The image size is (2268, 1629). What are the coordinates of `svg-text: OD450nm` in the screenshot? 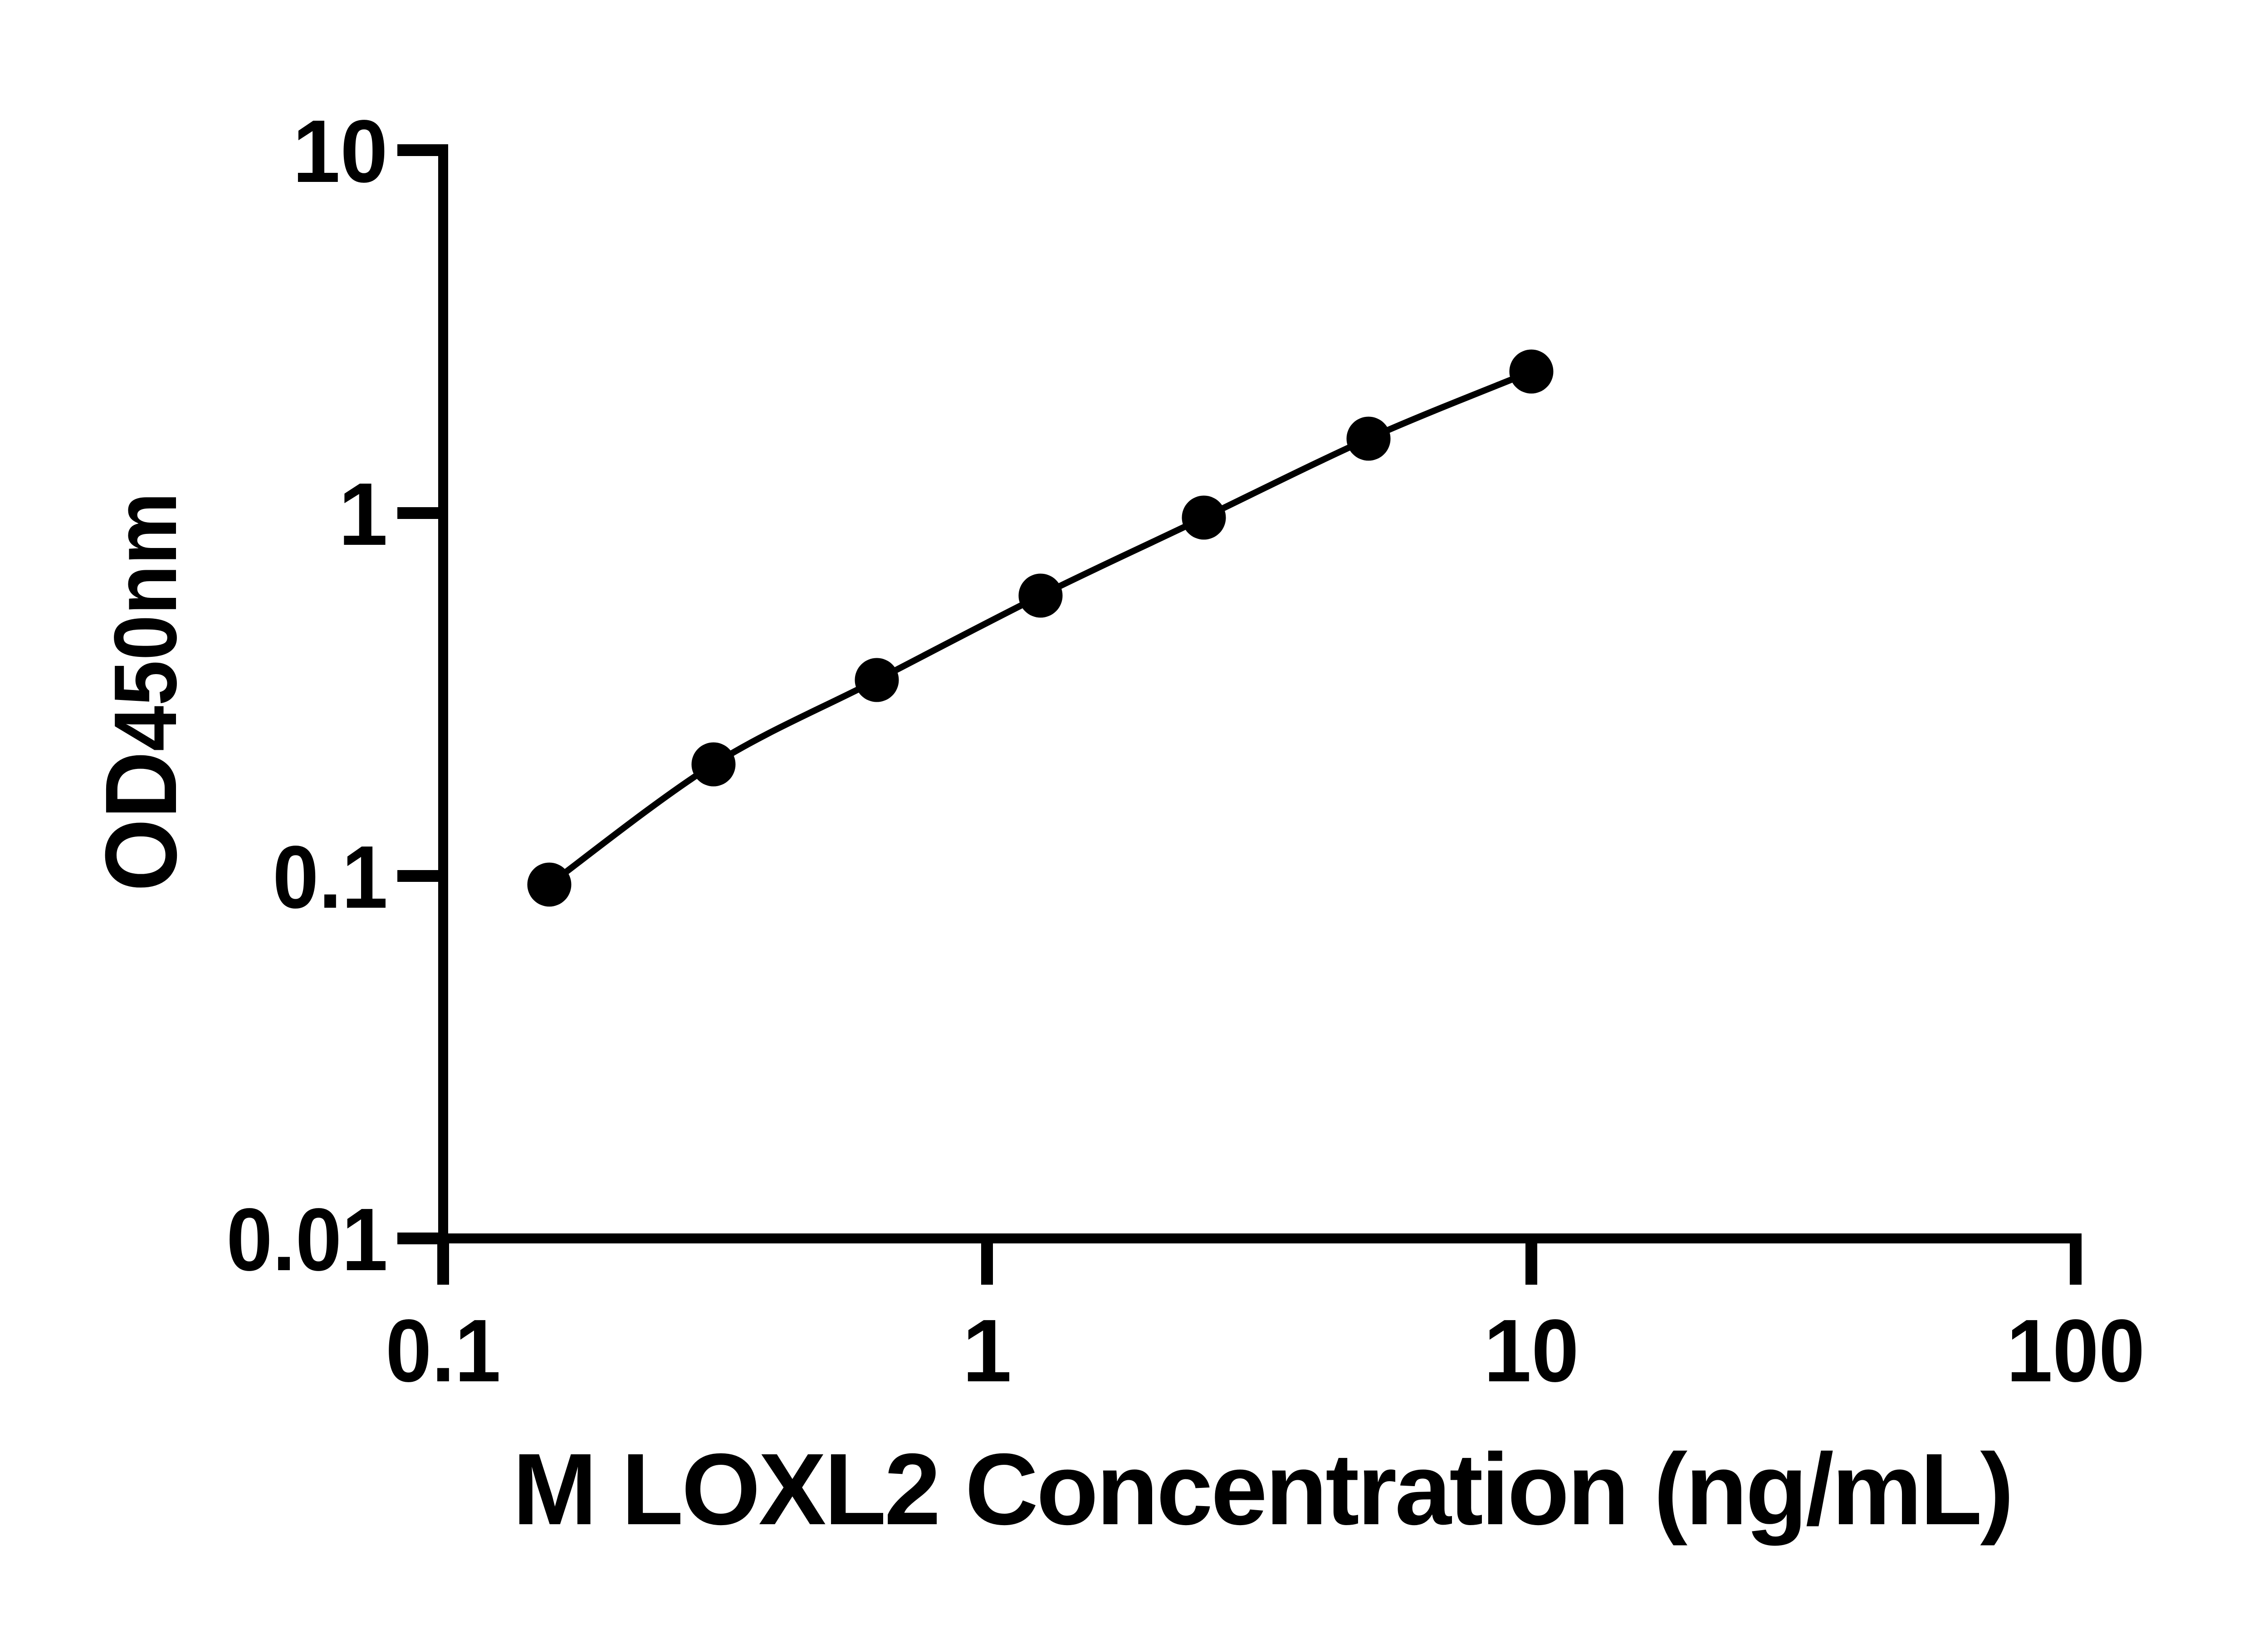 It's located at (141, 691).